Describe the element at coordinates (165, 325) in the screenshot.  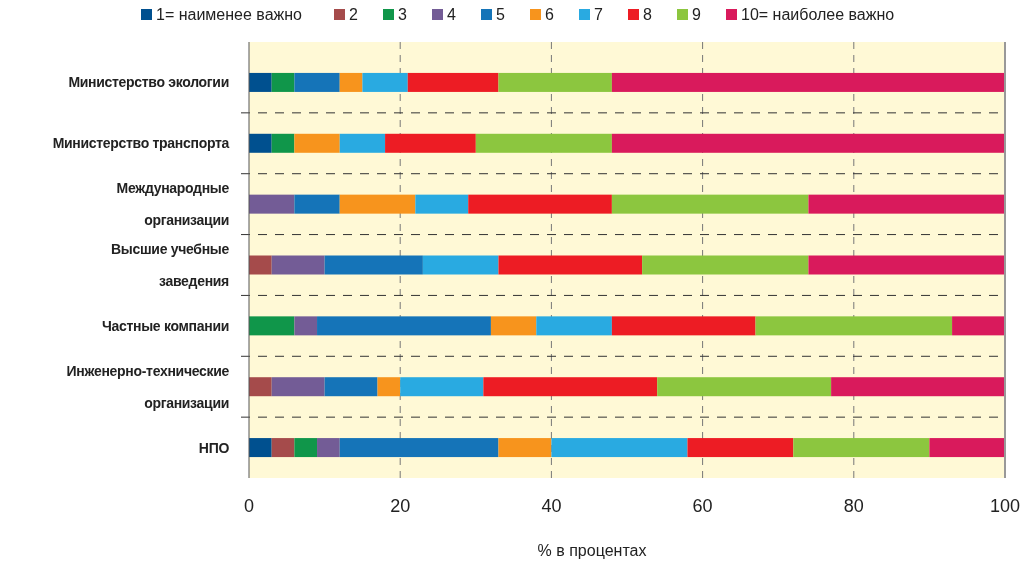
I see `y-tick-label: Частные компании` at that location.